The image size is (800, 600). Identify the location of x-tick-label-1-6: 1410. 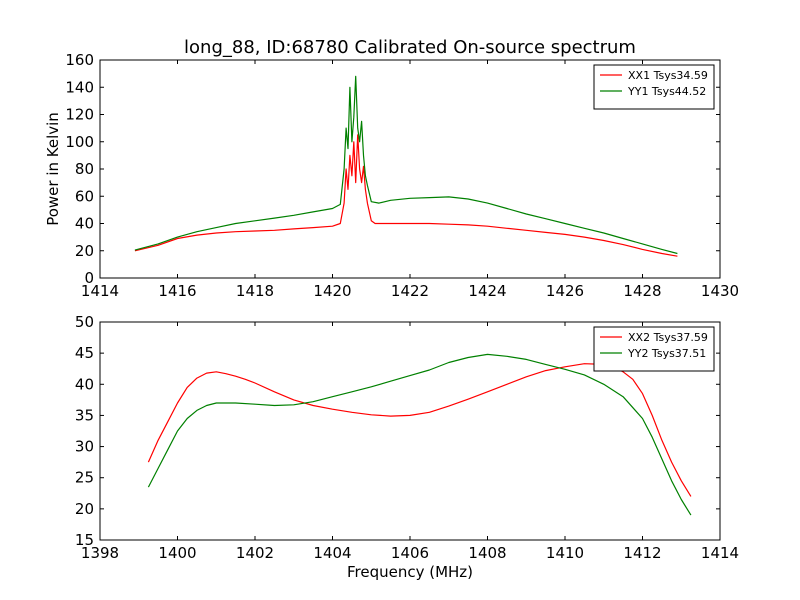
(565, 553).